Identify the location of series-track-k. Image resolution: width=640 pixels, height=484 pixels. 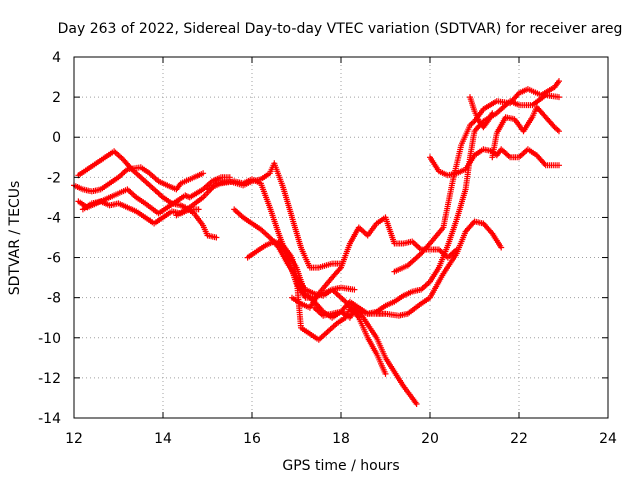
(374, 262).